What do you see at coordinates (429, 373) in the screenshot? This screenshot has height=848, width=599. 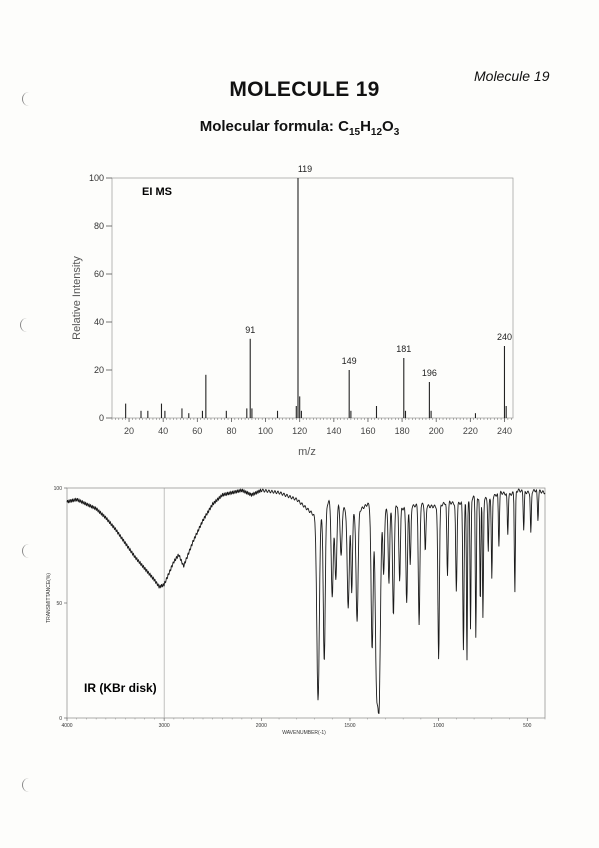 I see `ms-peak-label-196: 196` at bounding box center [429, 373].